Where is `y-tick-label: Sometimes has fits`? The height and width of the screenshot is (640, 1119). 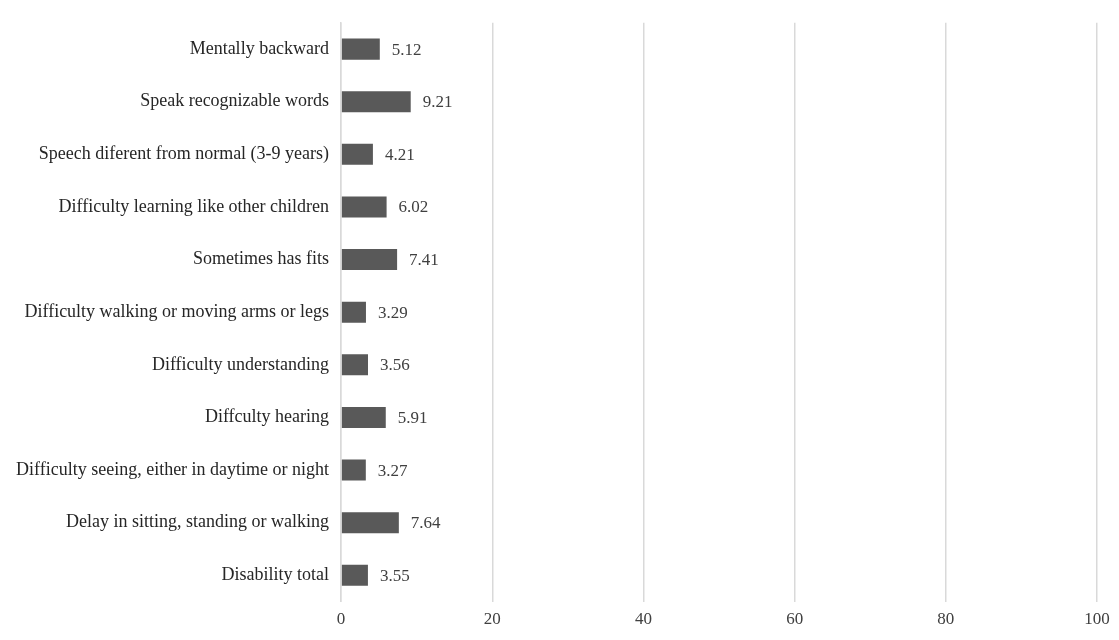
y-tick-label: Sometimes has fits is located at coordinates (261, 258).